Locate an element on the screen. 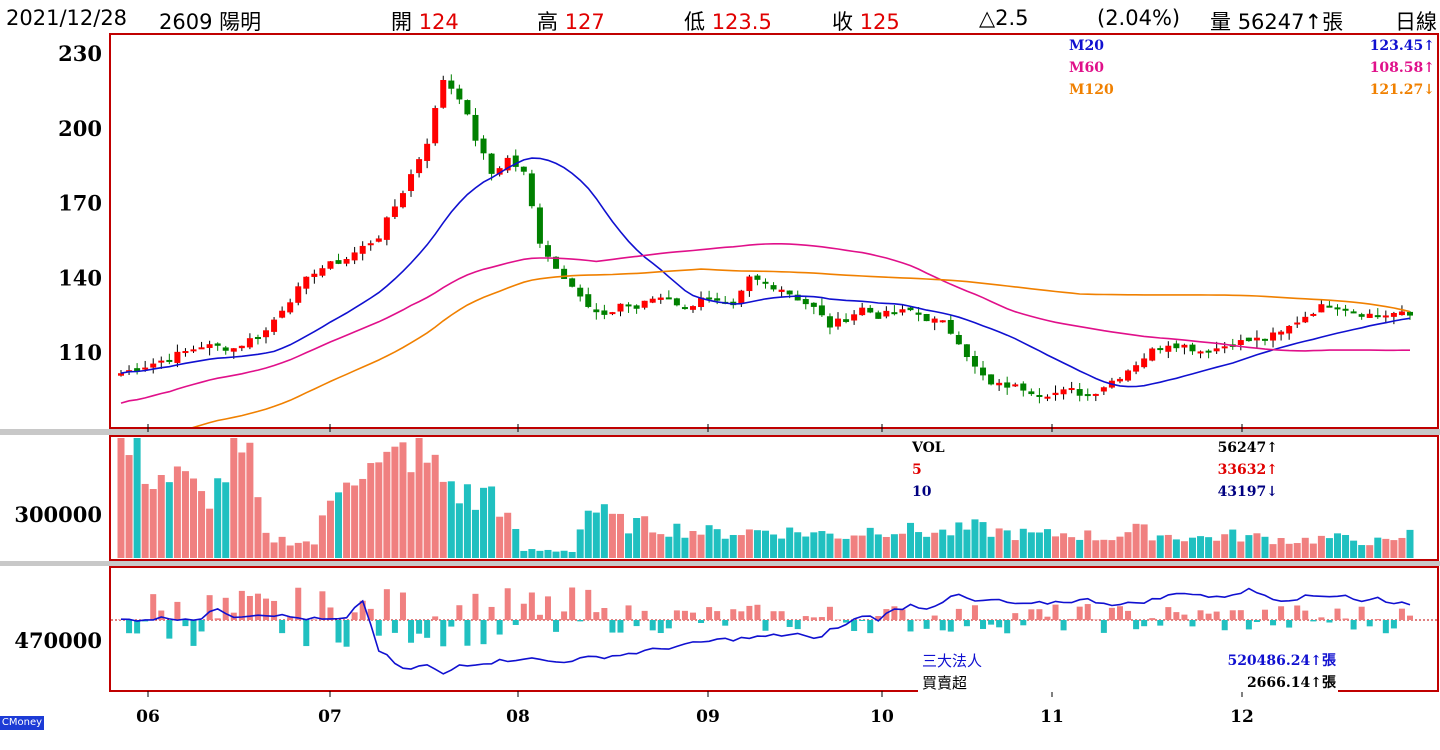 This screenshot has height=750, width=1440. price-change: △2.5 is located at coordinates (1004, 18).